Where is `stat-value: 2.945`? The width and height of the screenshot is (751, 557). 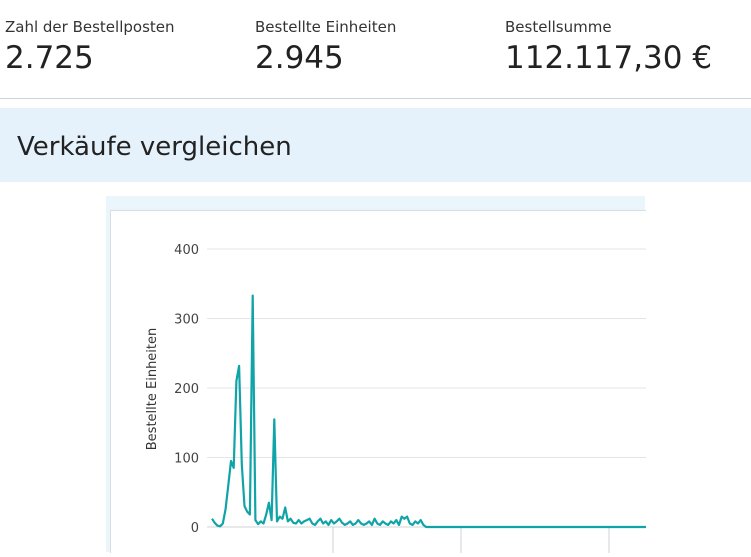
stat-value: 2.945 is located at coordinates (299, 58).